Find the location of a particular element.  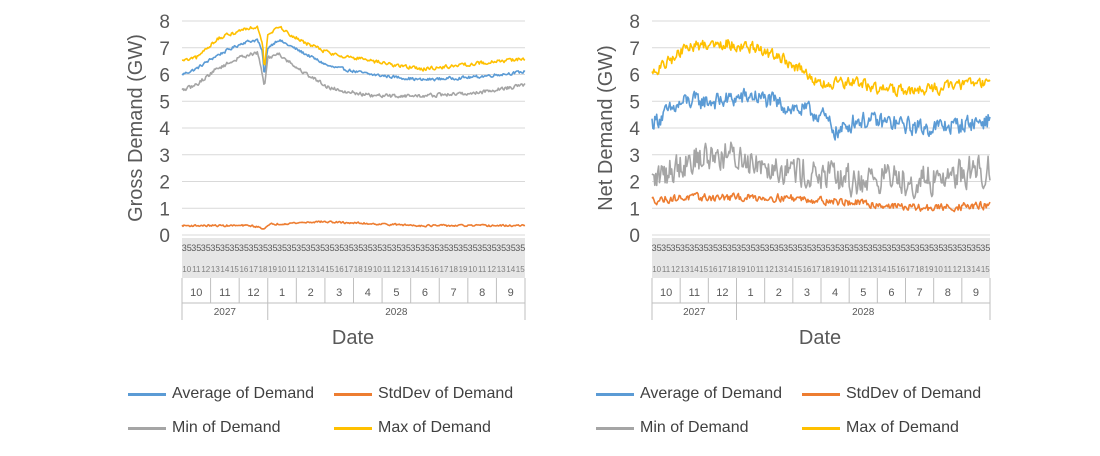

y-tick-label: 0 is located at coordinates (164, 236).